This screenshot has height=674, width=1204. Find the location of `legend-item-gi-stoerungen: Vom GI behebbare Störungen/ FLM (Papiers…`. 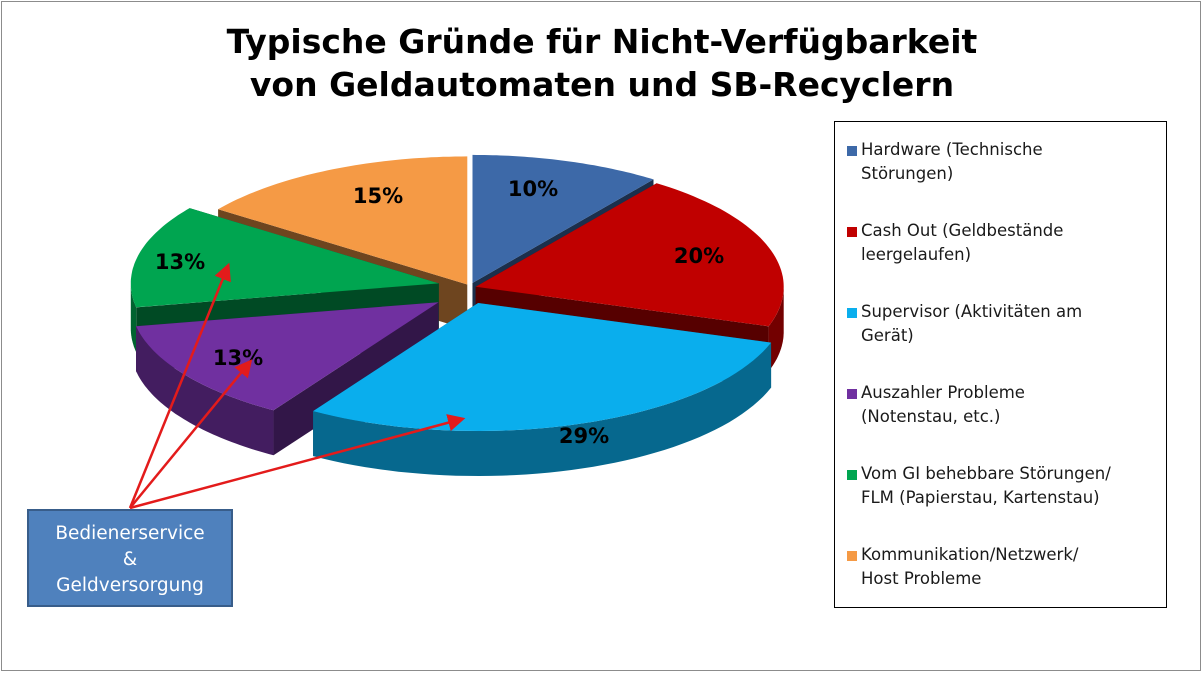

legend-item-gi-stoerungen: Vom GI behebbare Störungen/ FLM (Papiers… is located at coordinates (1002, 486).